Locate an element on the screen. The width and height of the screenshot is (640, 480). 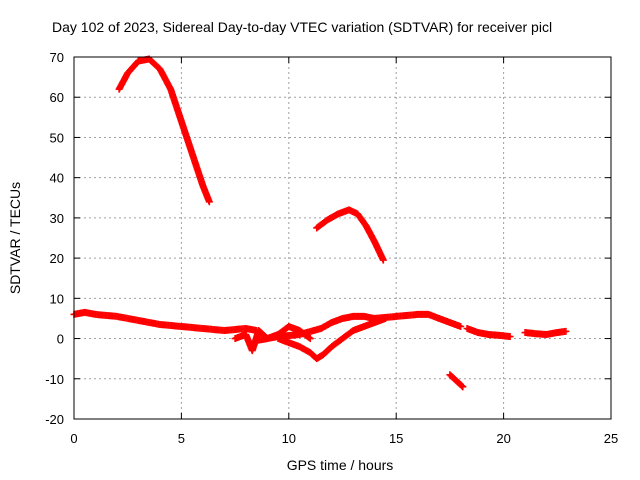
x-tick-label: 15 is located at coordinates (396, 438).